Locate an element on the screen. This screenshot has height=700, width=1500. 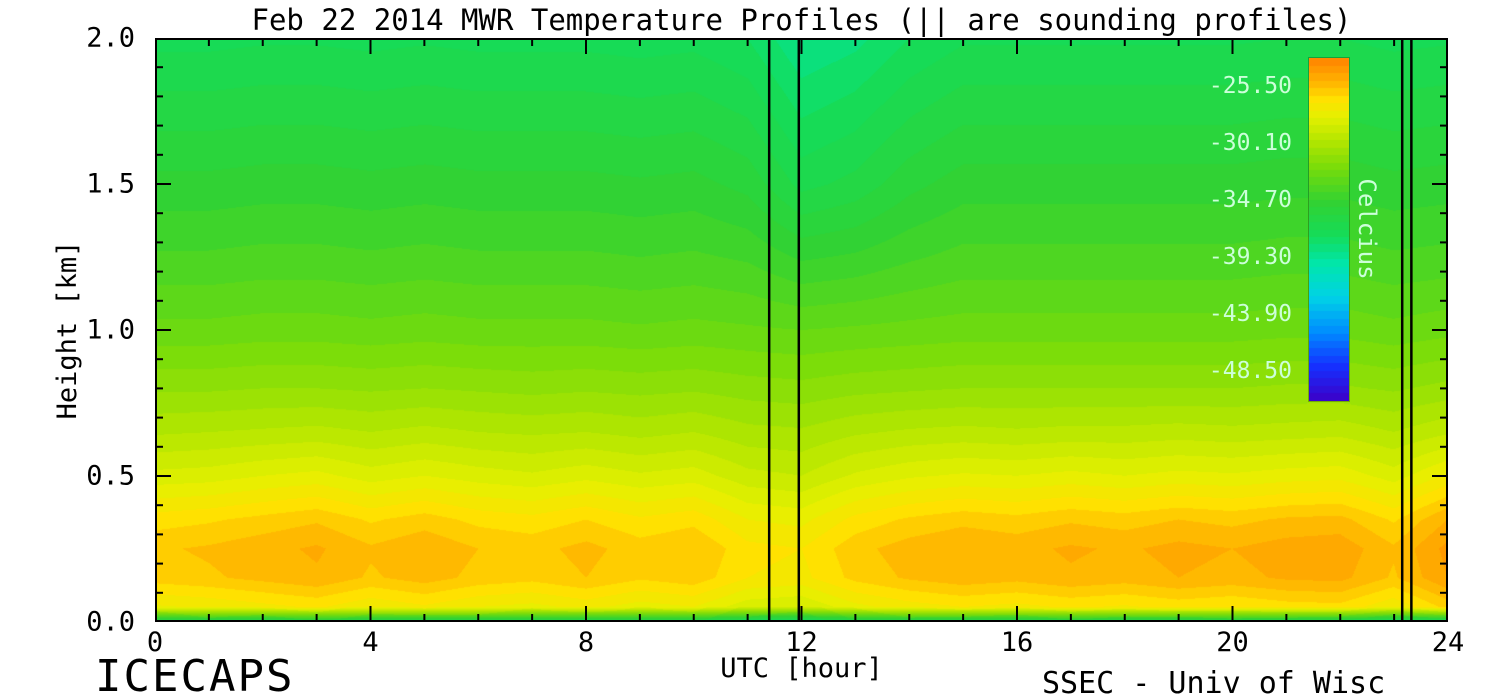
x-tick-labels: 0 4 8 12 16 20 24 is located at coordinates (805, 642).